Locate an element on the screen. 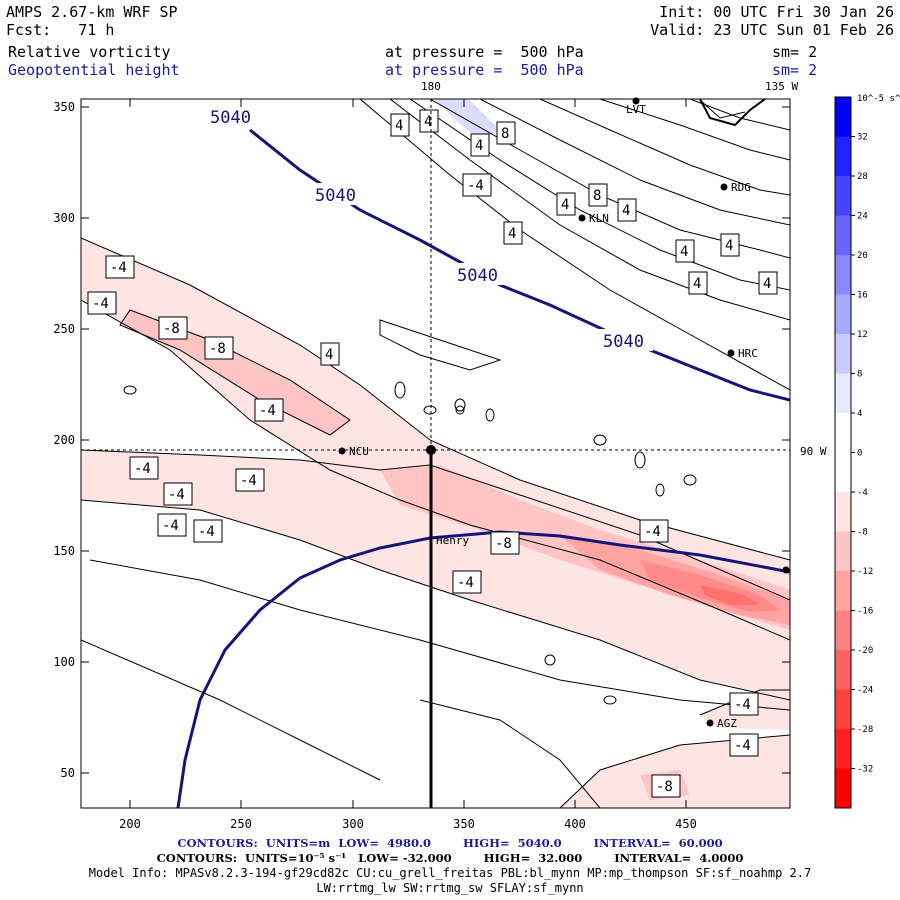 The height and width of the screenshot is (900, 900). colorbar-label: 24 is located at coordinates (862, 217).